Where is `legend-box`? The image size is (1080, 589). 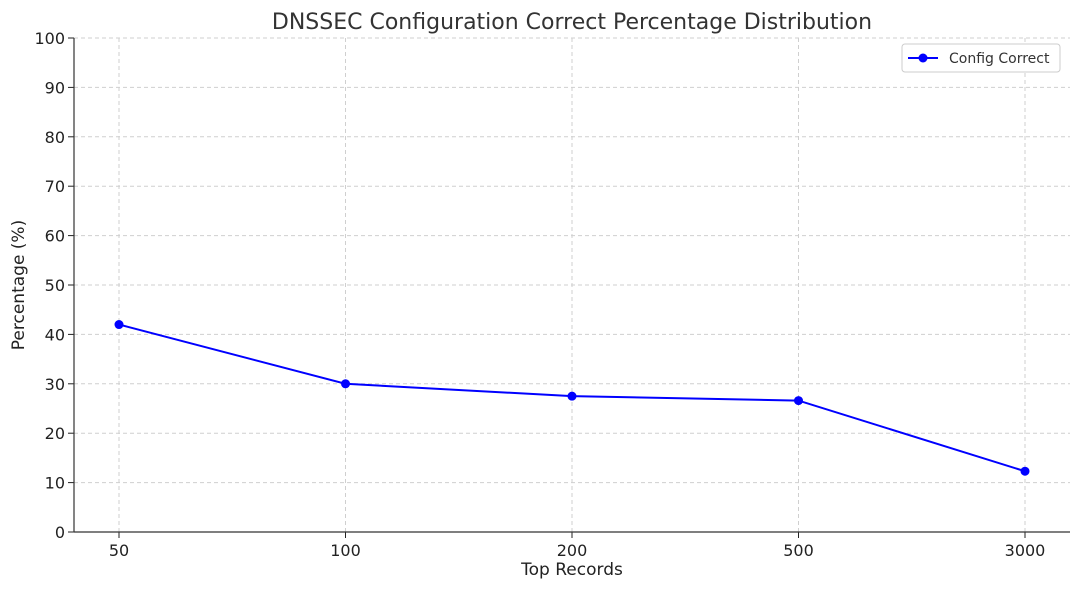 legend-box is located at coordinates (981, 58).